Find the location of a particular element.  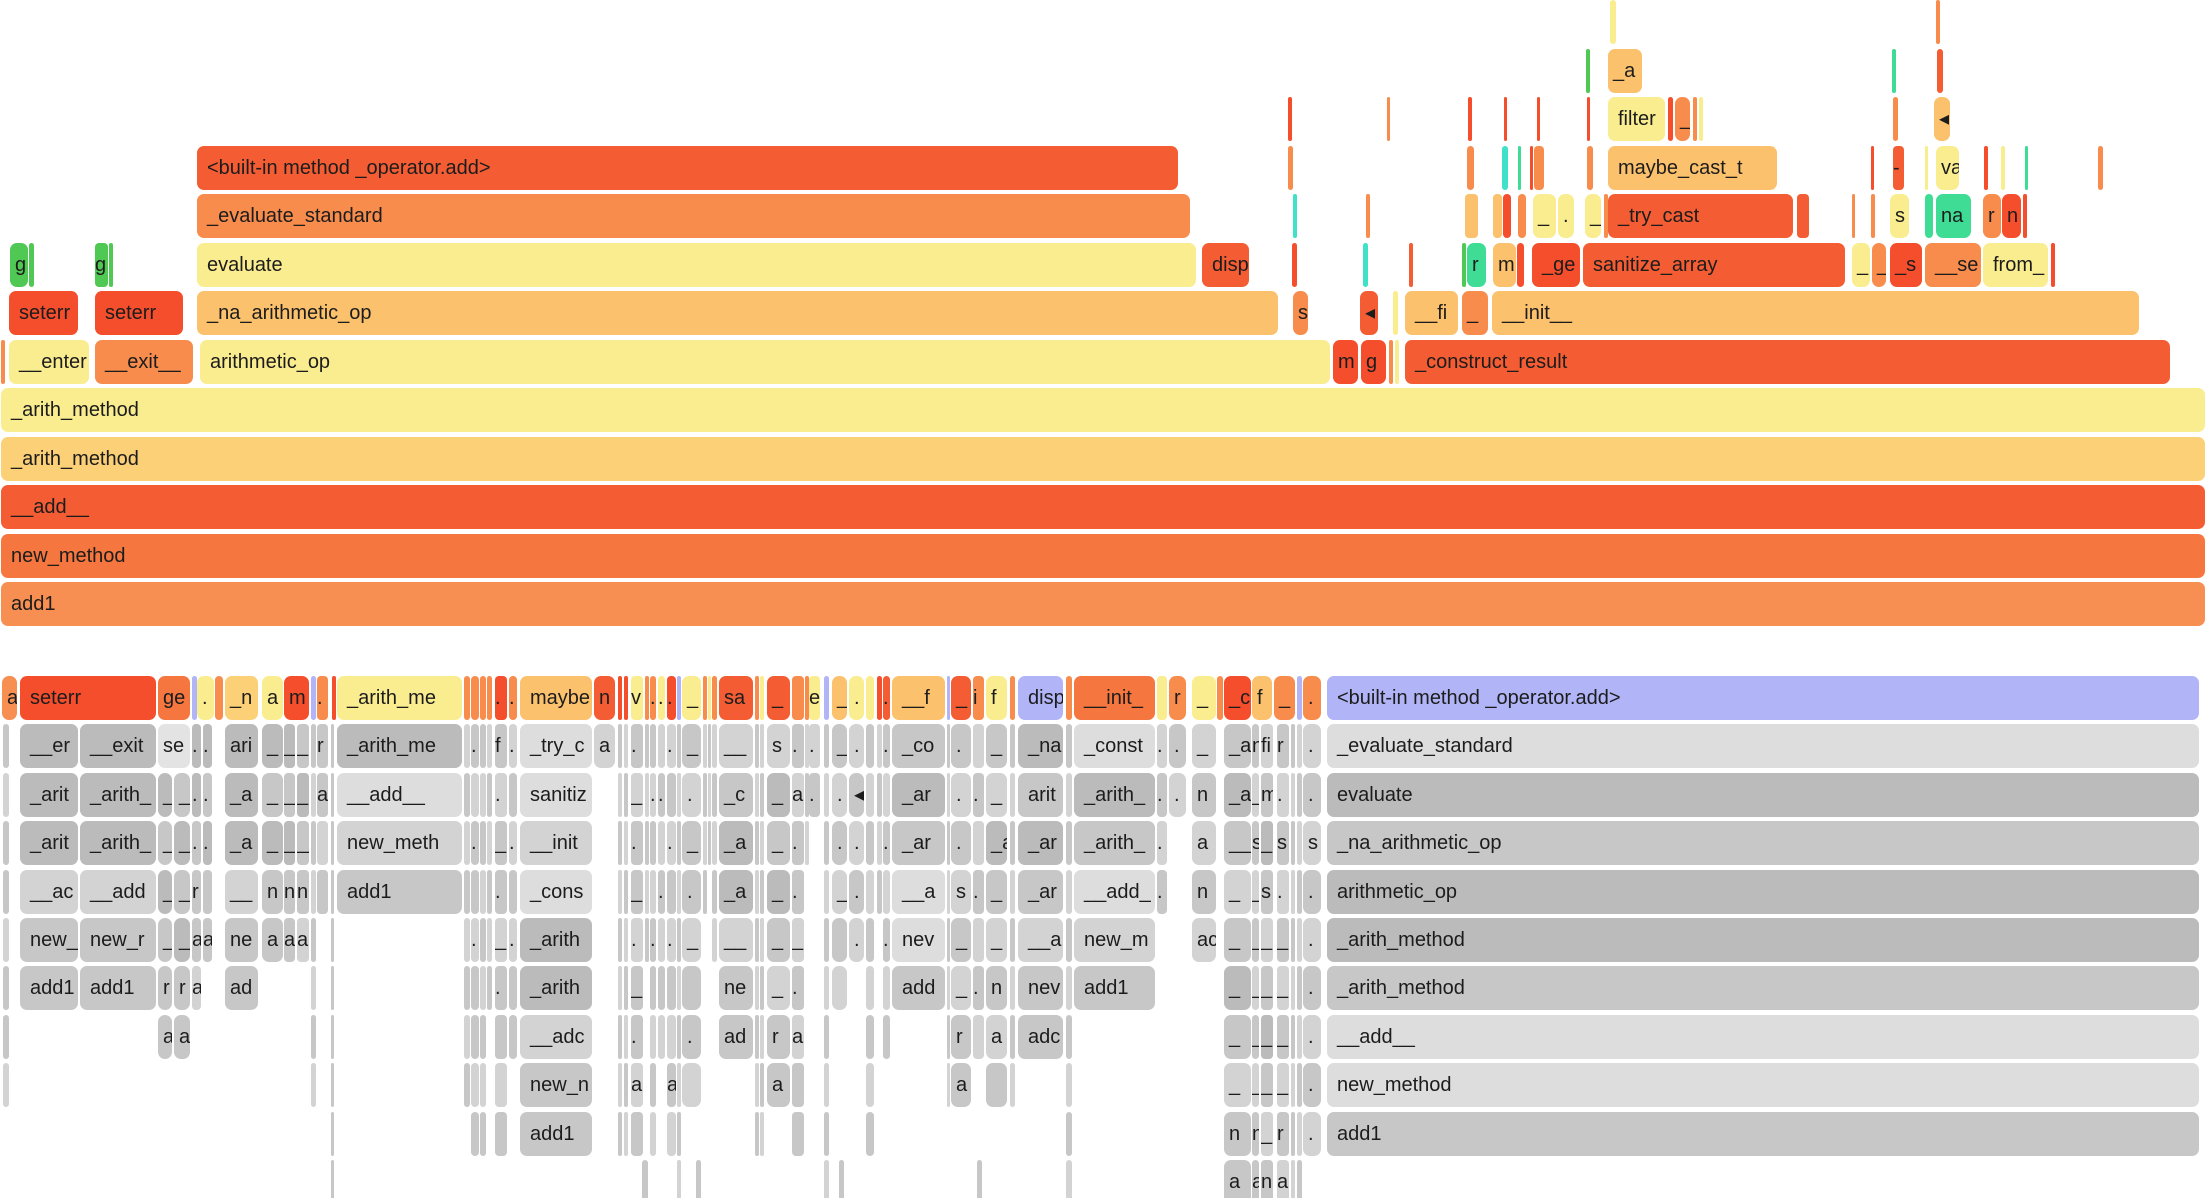

frame-bar: . is located at coordinates (1566, 216).